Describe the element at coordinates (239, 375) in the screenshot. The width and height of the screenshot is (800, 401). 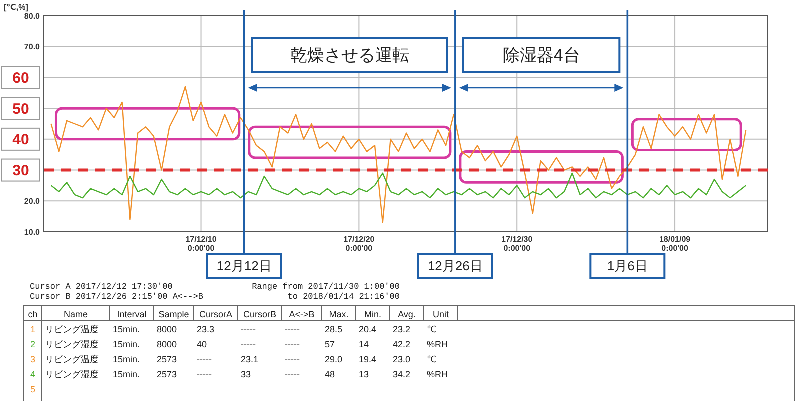
I see `text: 4 リビング湿度 15min. 2573 ----- 33 ----- 48 13 34.2 %RH` at that location.